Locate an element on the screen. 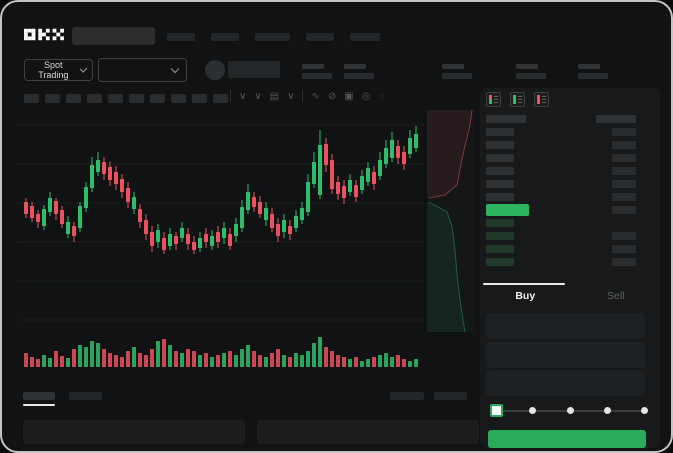 This screenshot has height=453, width=673. chart-tool-icon: ◎ is located at coordinates (366, 96).